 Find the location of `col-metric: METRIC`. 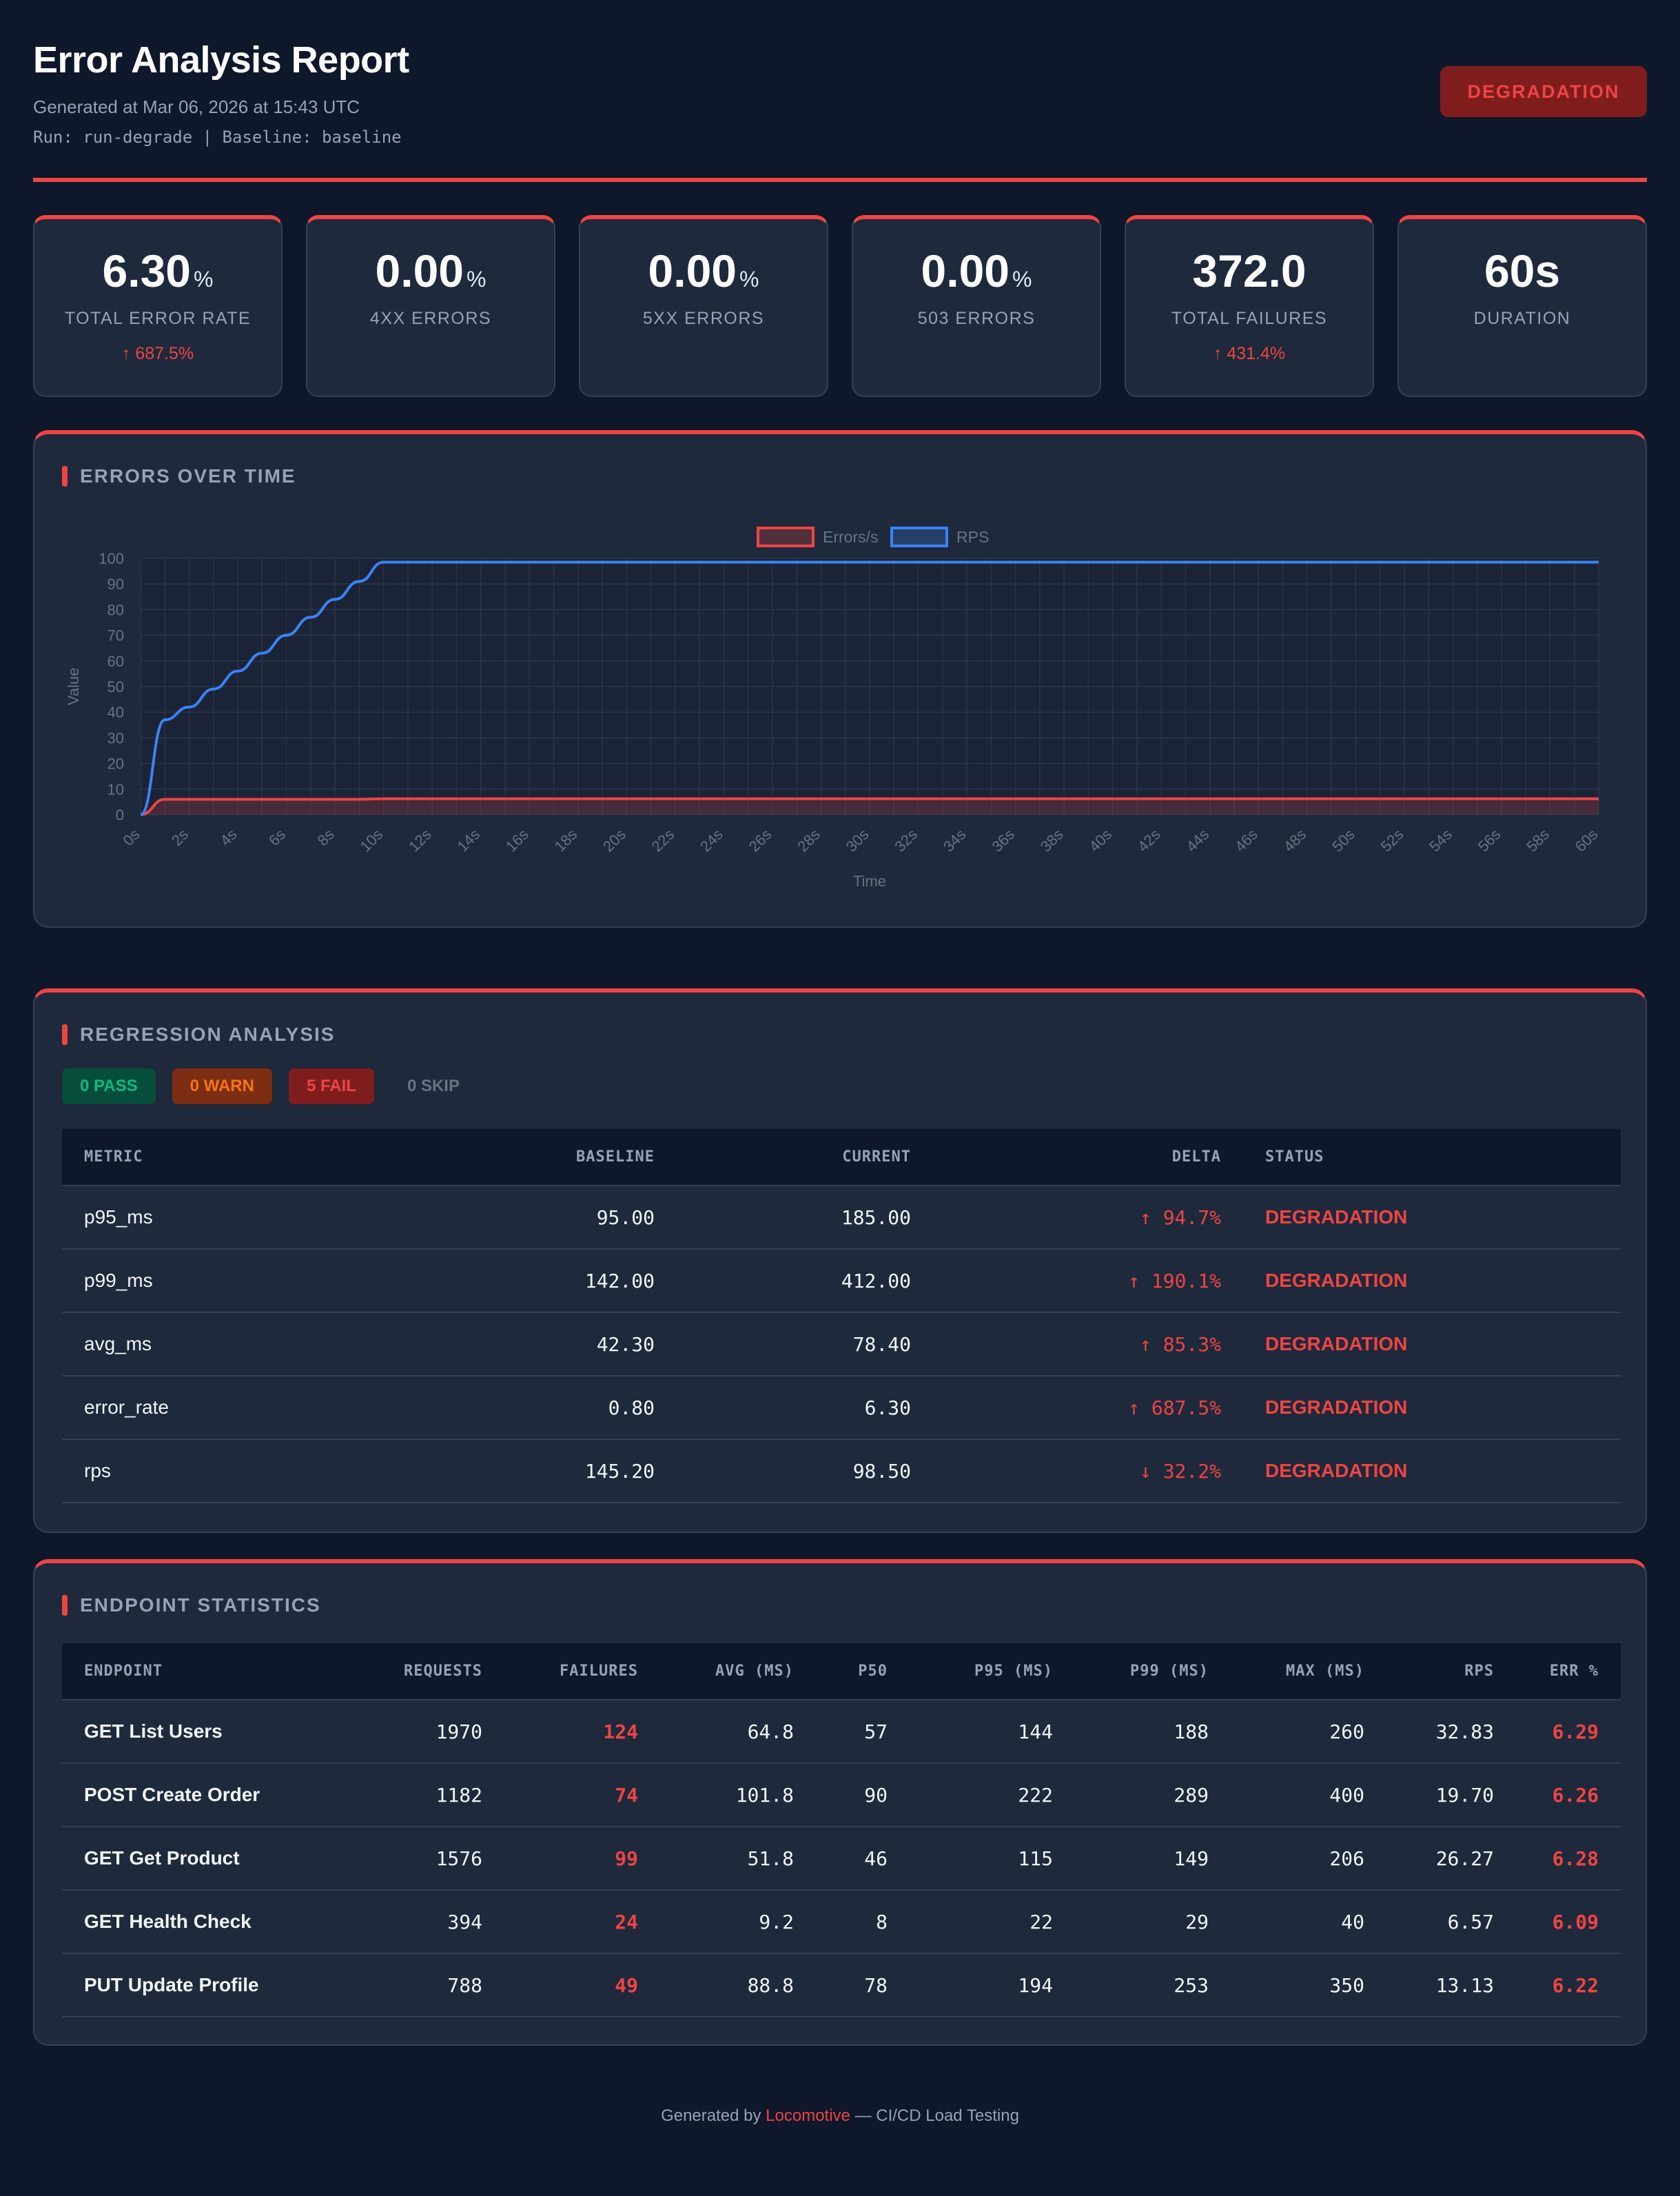

col-metric: METRIC is located at coordinates (213, 1157).